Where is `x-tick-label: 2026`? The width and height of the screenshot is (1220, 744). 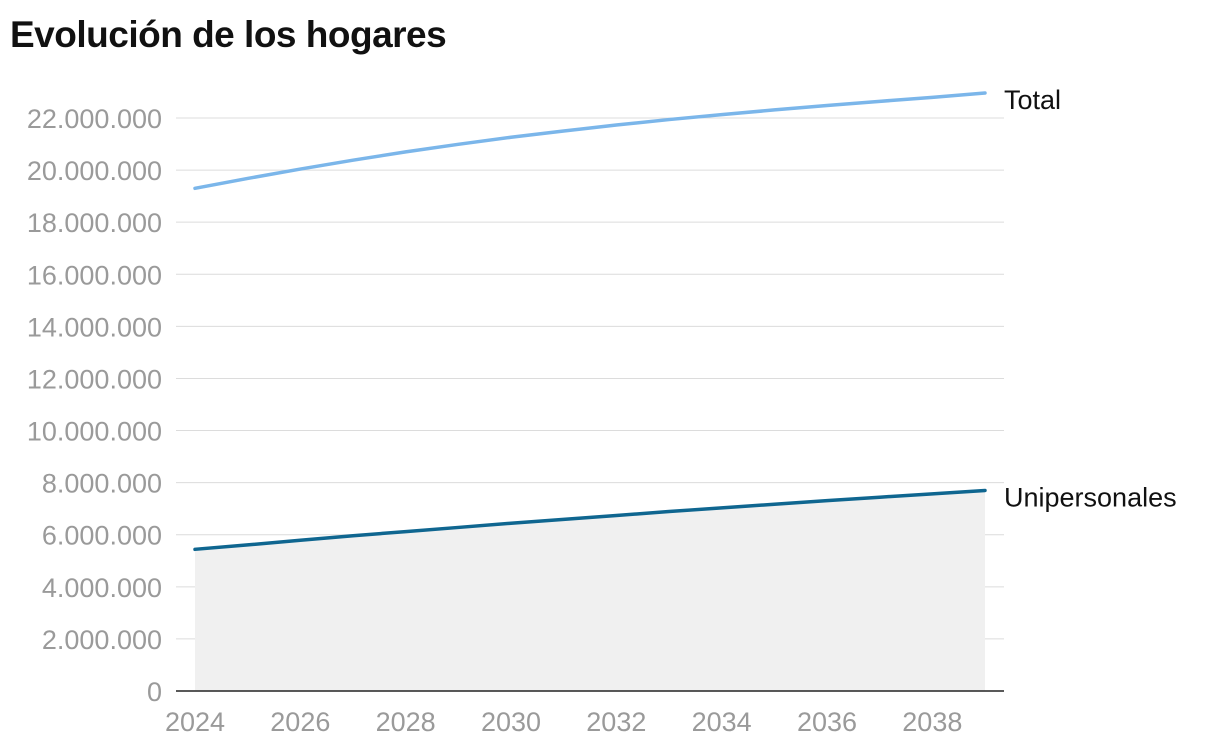 x-tick-label: 2026 is located at coordinates (300, 722).